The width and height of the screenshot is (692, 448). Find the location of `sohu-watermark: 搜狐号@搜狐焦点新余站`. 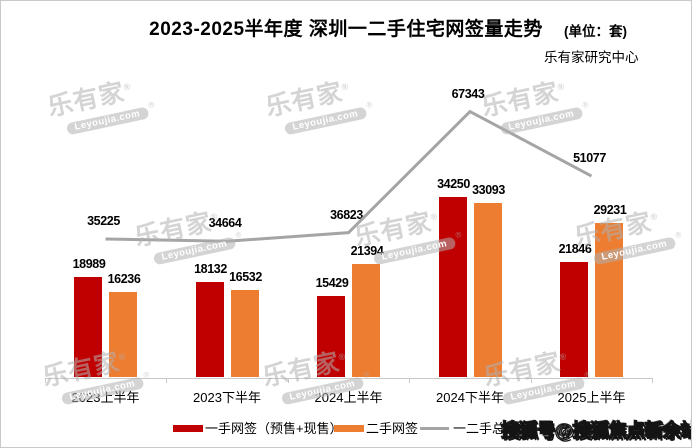

sohu-watermark: 搜狐号@搜狐焦点新余站 is located at coordinates (596, 430).